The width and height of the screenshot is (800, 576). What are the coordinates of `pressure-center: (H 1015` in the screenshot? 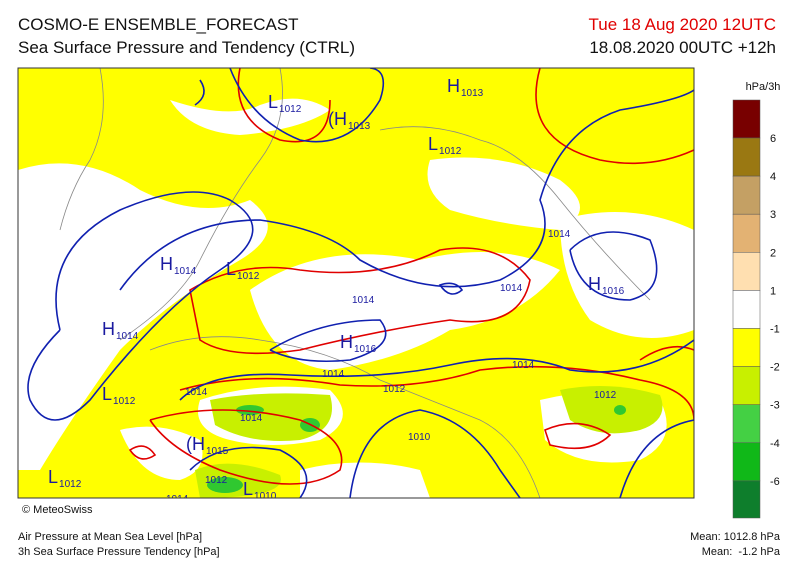 It's located at (207, 445).